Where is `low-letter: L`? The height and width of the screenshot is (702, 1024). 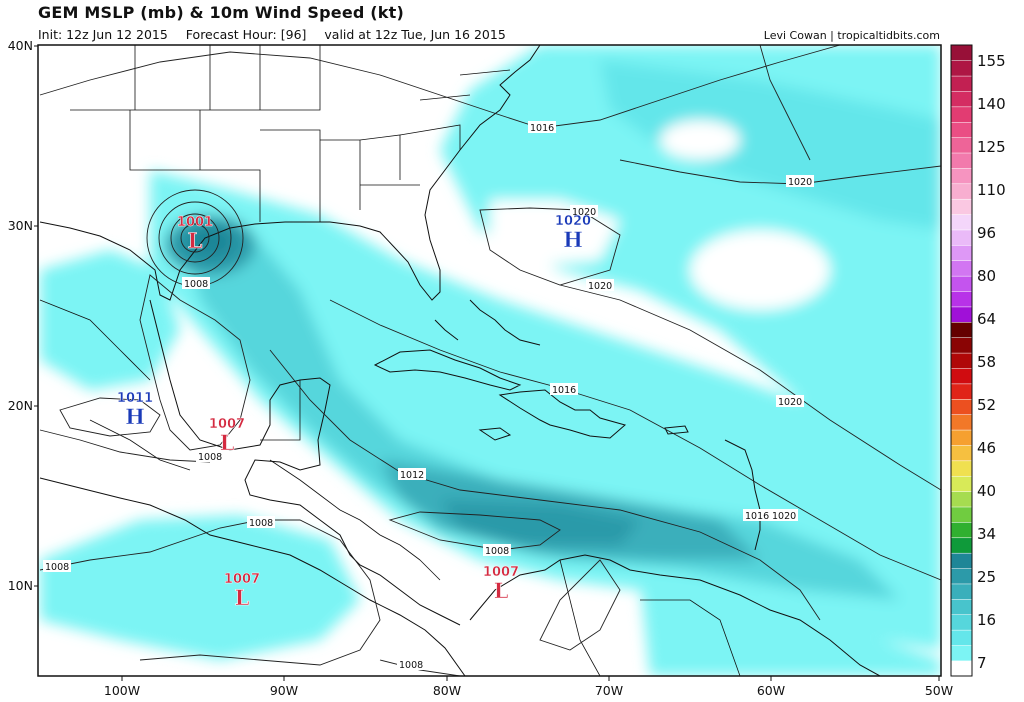 low-letter: L is located at coordinates (195, 240).